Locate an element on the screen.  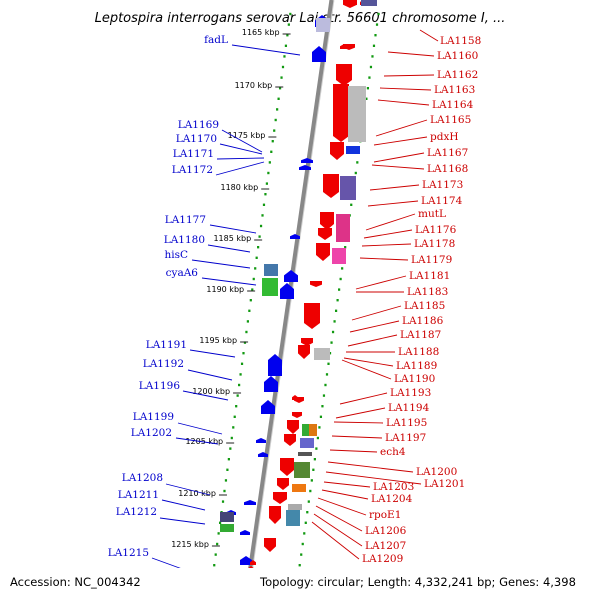
left-gene-label: LA1171 is located at coordinates (193, 154).